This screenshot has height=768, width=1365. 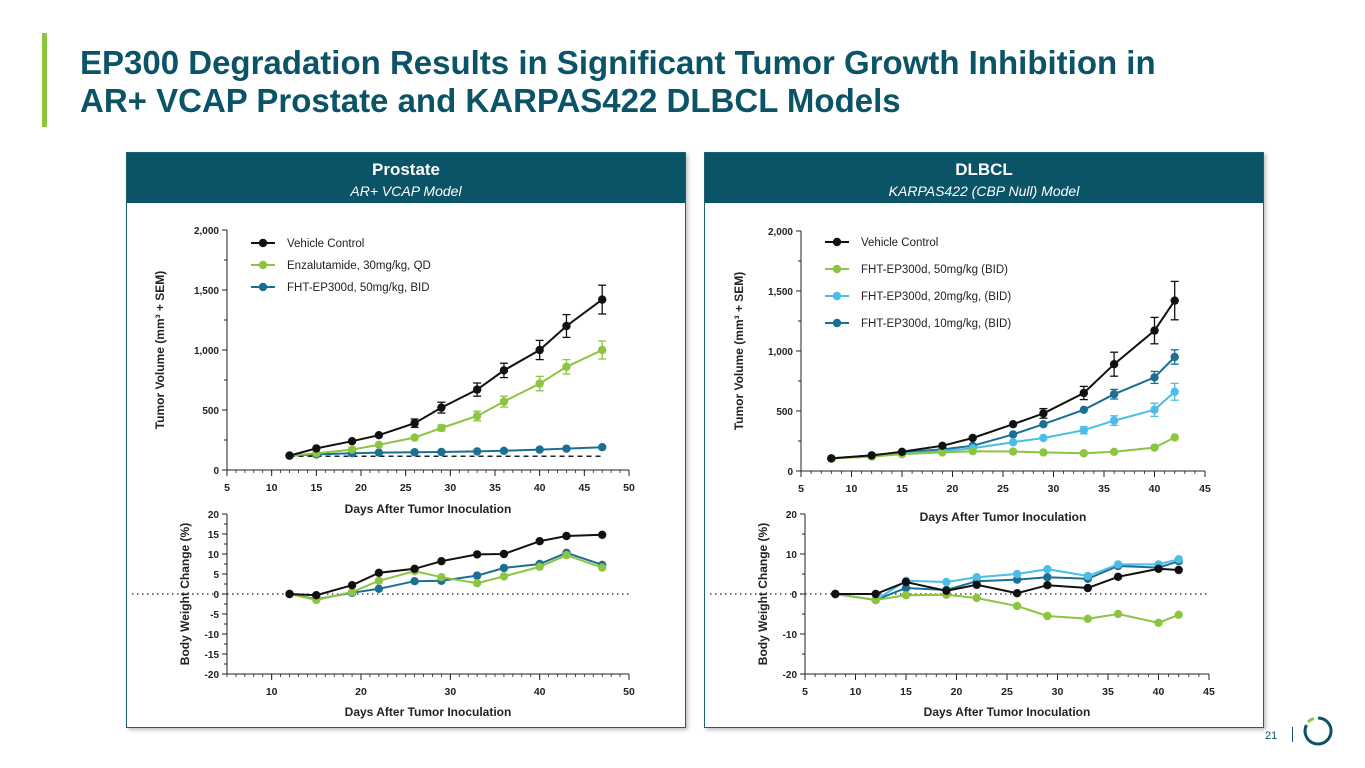 I want to click on y-tick-label: -10, so click(x=790, y=635).